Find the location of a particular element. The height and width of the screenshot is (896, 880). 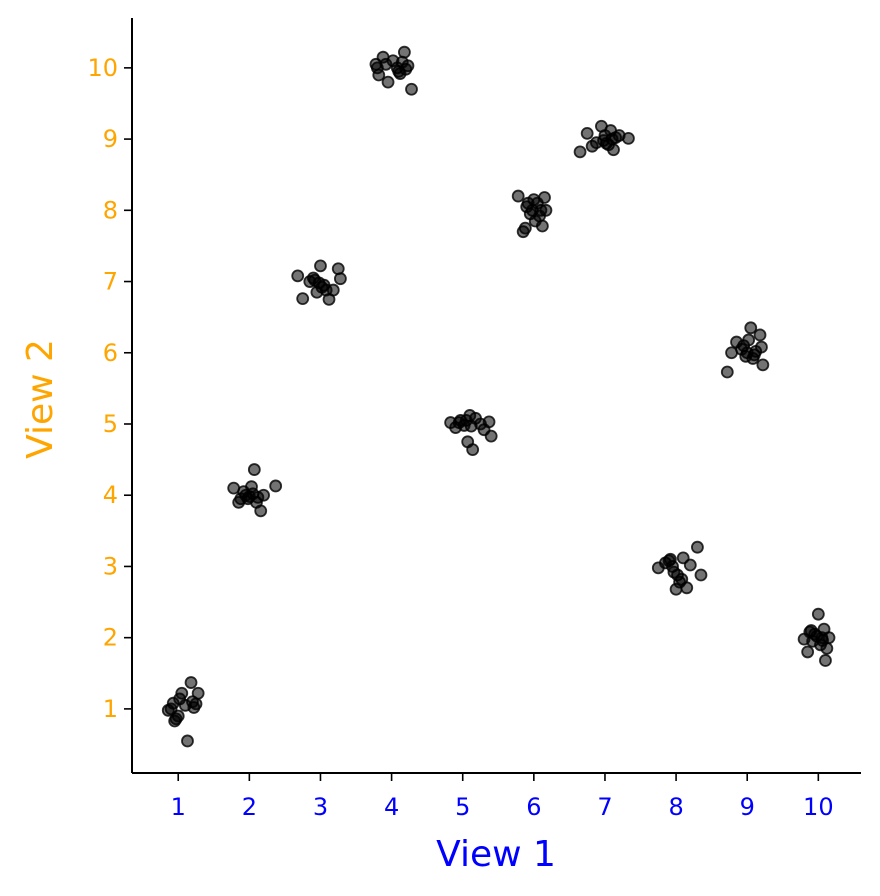

x-axis-title: View 1 is located at coordinates (496, 854).